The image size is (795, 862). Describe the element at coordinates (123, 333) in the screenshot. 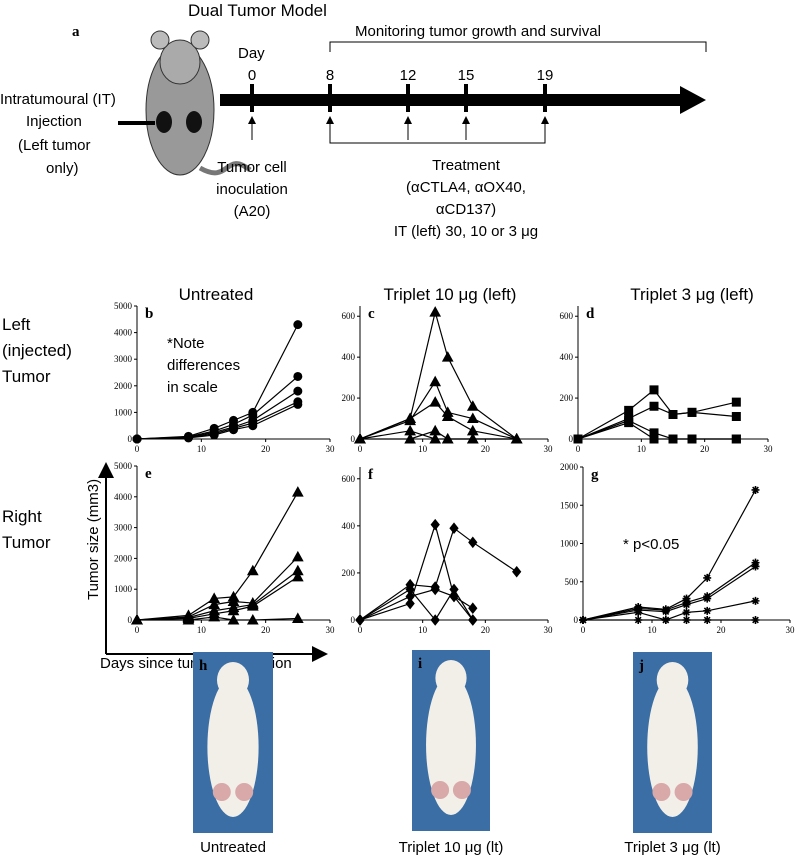

I see `y-tick-label: 4000` at that location.